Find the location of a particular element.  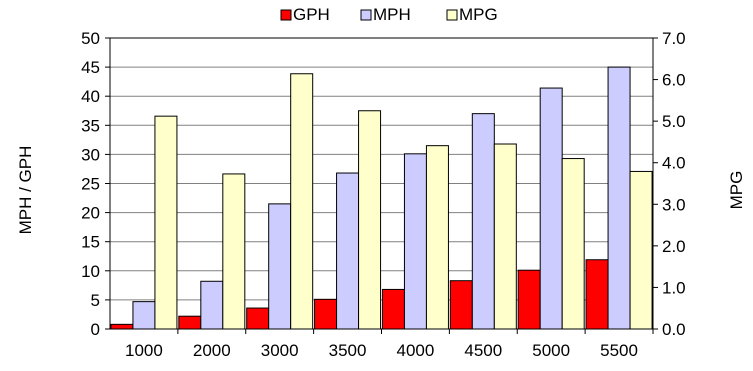

x-tick-label: 3000 is located at coordinates (280, 350).